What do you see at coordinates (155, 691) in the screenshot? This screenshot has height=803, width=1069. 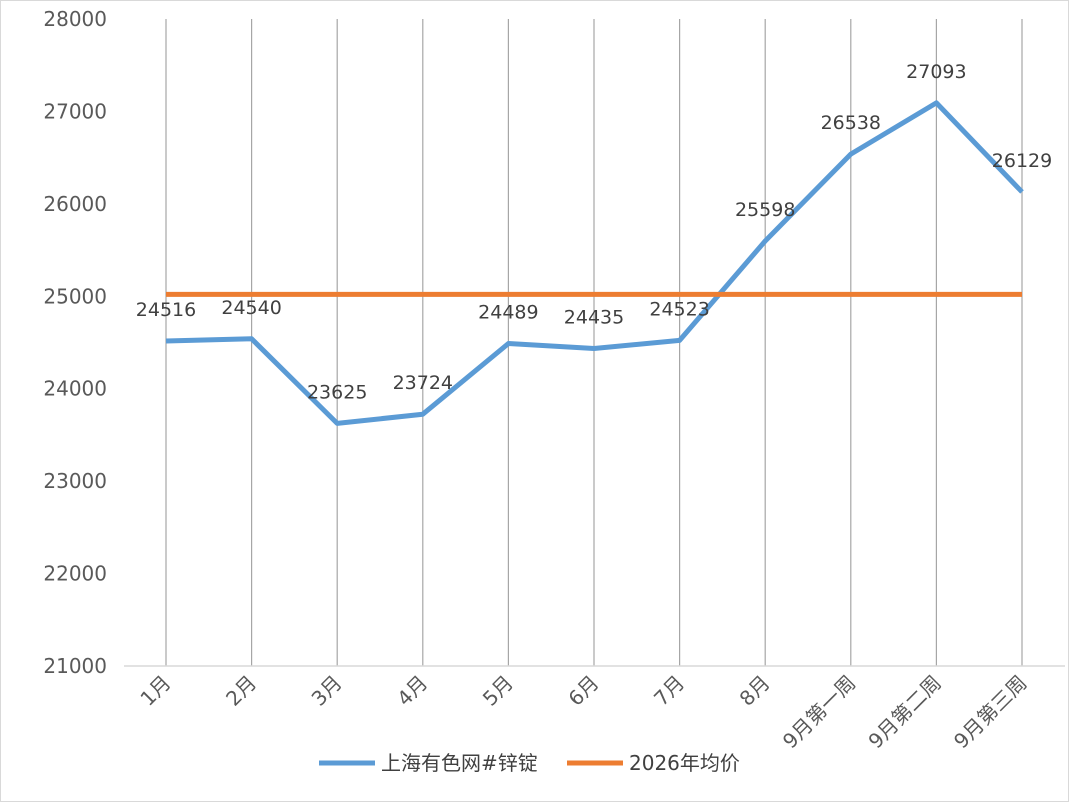 I see `x-tick-label: 1月` at bounding box center [155, 691].